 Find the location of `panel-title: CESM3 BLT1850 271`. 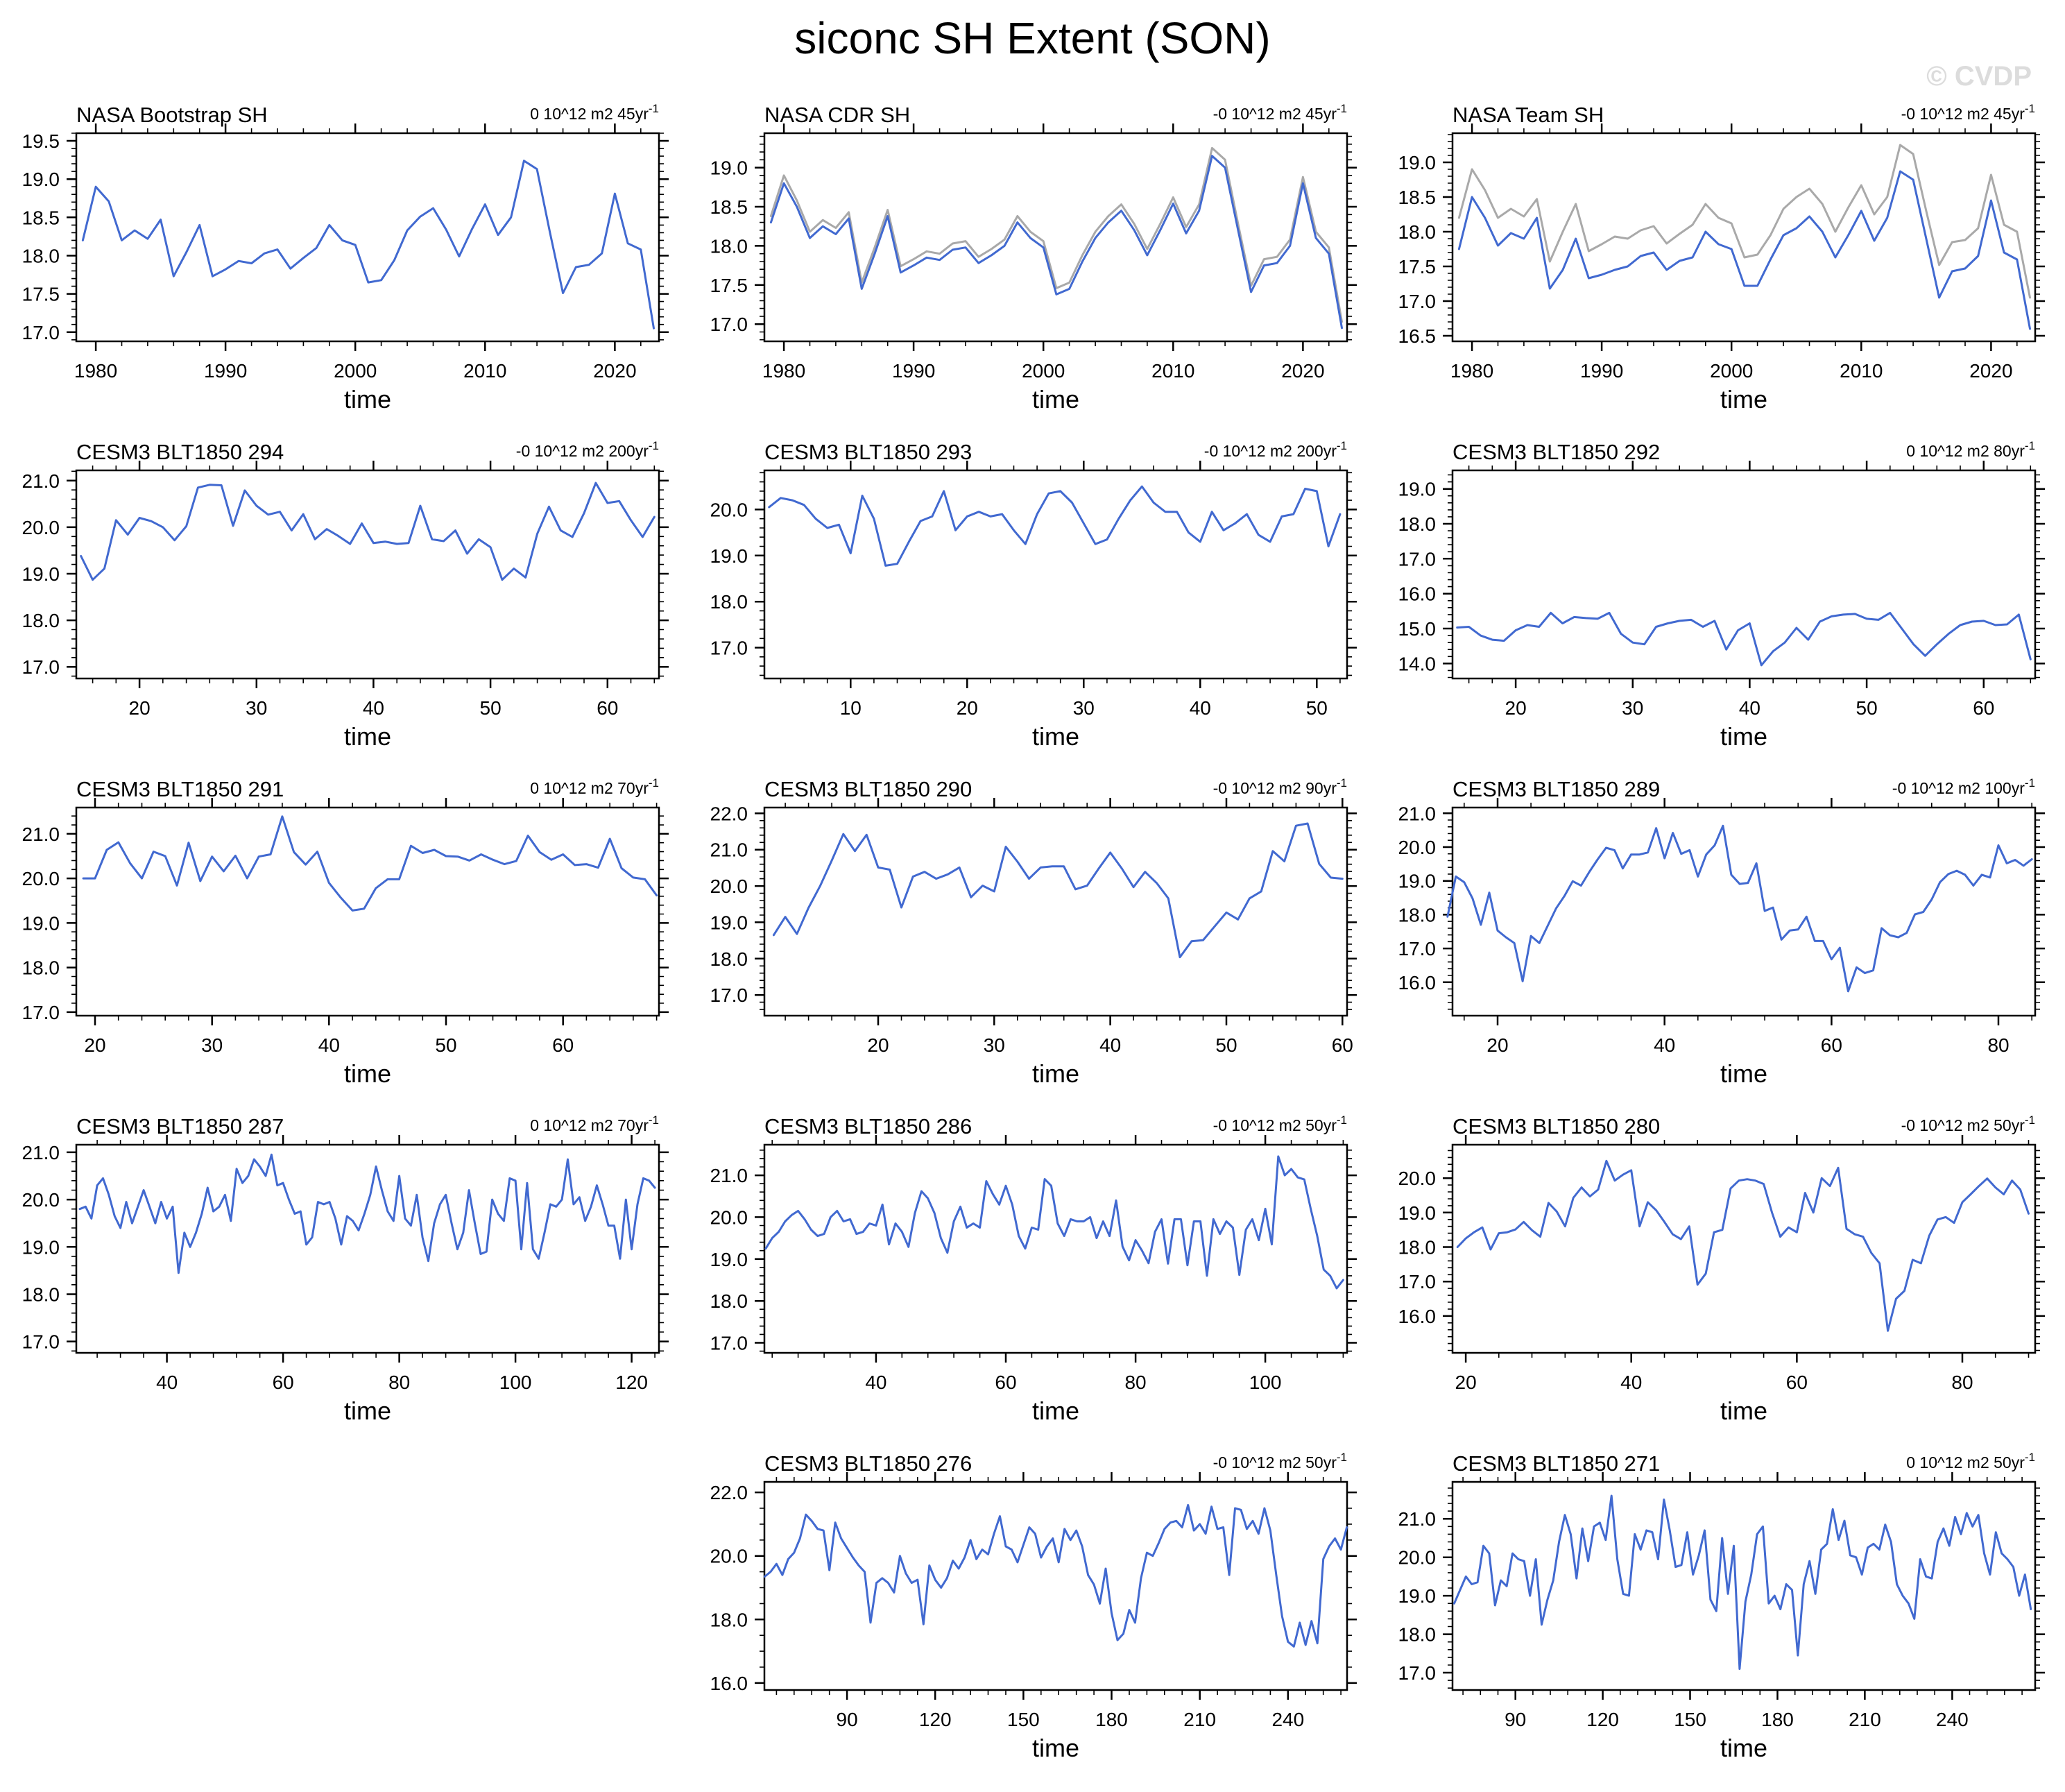

panel-title: CESM3 BLT1850 271 is located at coordinates (1557, 1463).